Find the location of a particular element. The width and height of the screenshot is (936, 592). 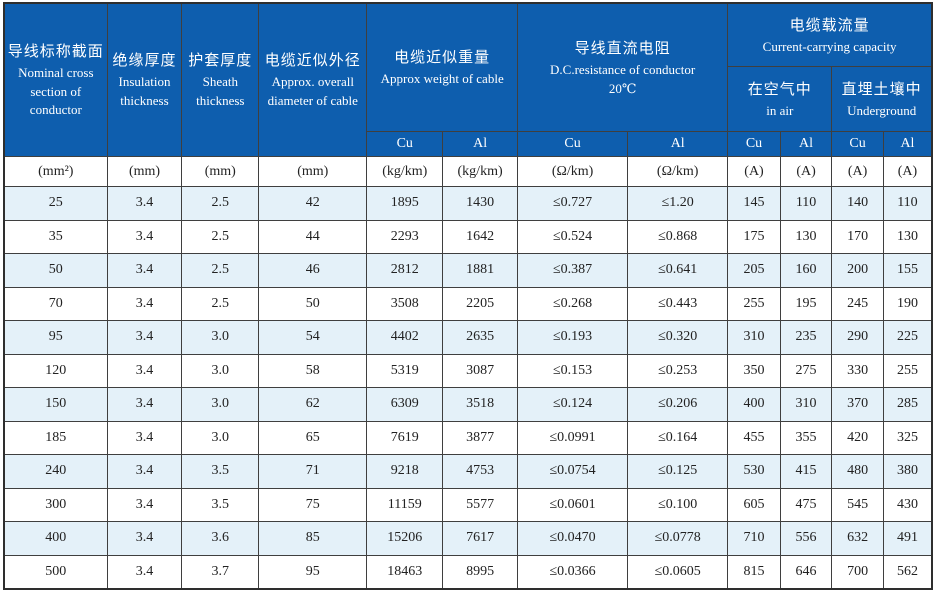

cell: ≤0.100 is located at coordinates (678, 504).